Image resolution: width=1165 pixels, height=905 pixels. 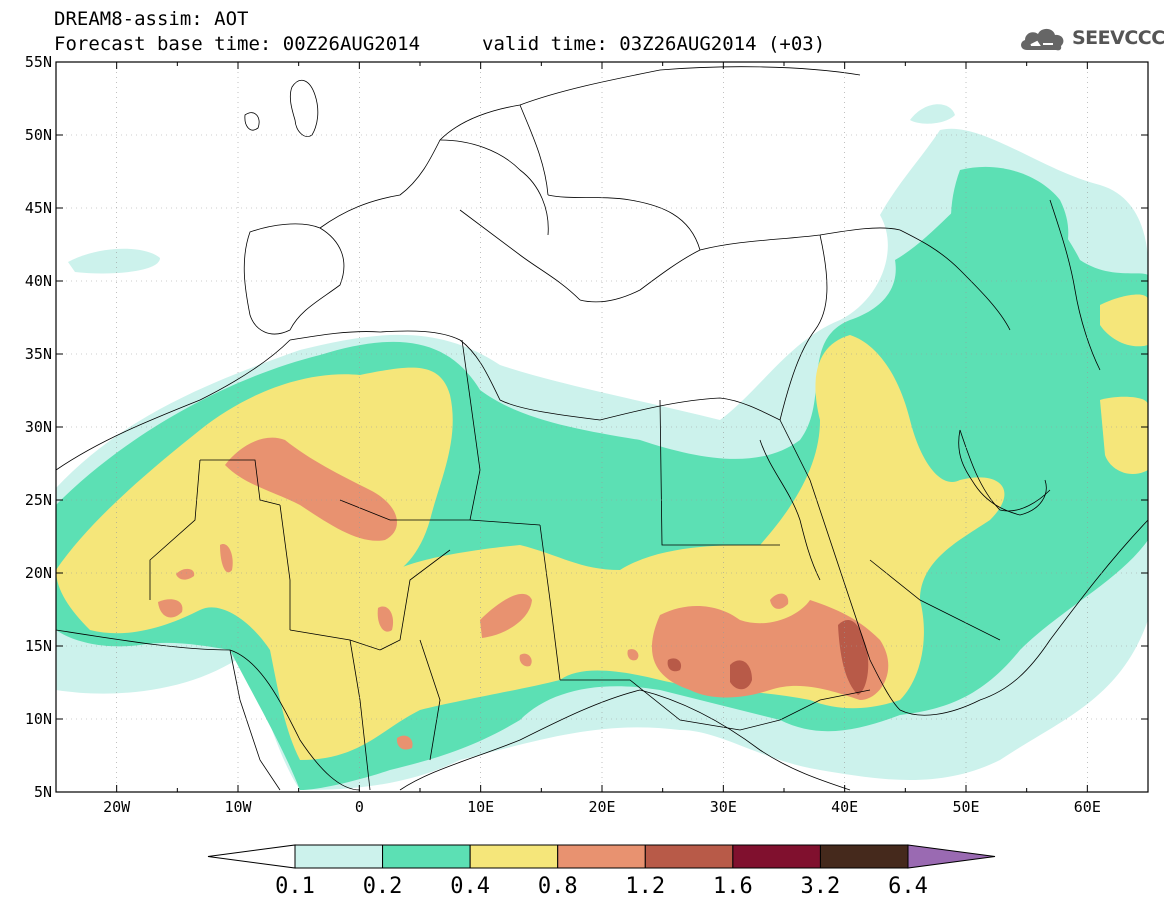 I want to click on lat-tick-label: 50N, so click(x=38, y=135).